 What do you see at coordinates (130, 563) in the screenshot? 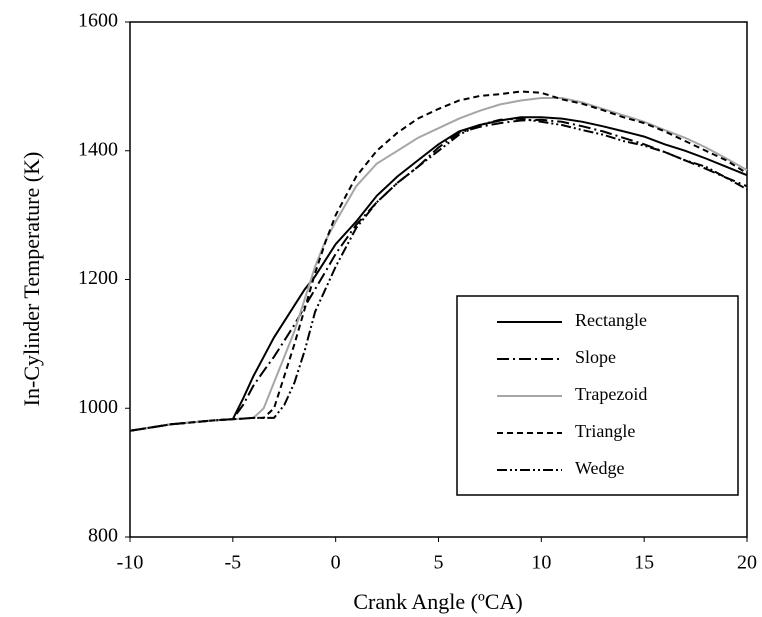
I see `x-tick-label: -10` at bounding box center [130, 563].